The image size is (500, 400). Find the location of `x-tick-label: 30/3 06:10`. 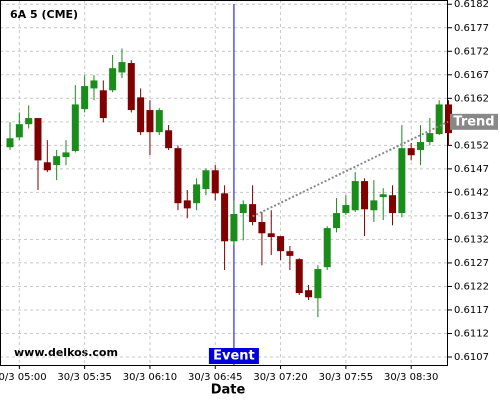

x-tick-label: 30/3 06:10 is located at coordinates (150, 377).